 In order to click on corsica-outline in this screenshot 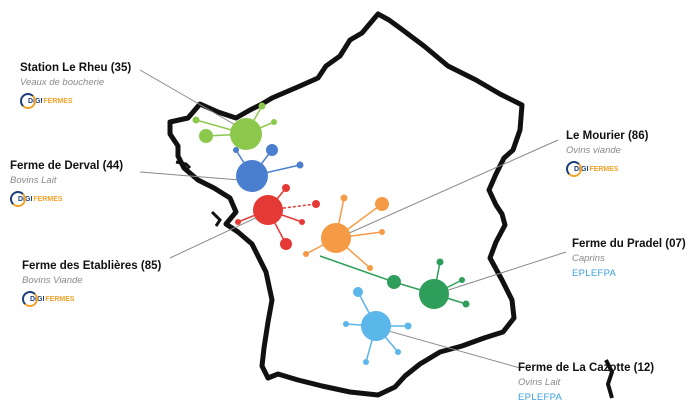, I will do `click(609, 379)`.